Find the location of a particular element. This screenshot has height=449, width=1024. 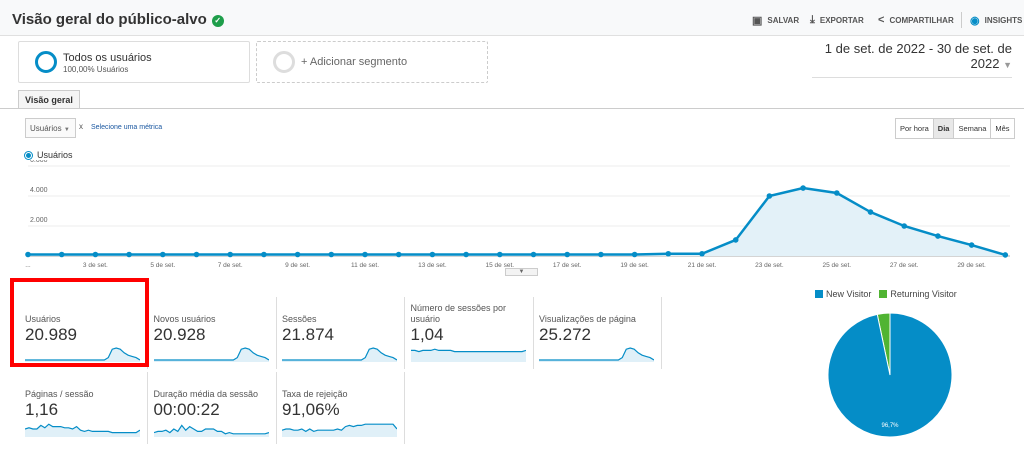

tab-overview: Visão geral is located at coordinates (49, 99).